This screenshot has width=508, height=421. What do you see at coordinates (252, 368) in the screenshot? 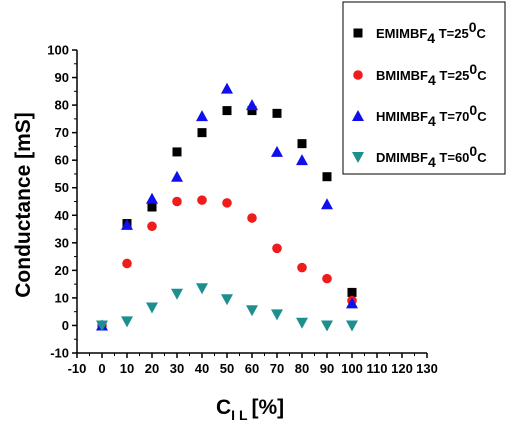
I see `x-tick-label: 60` at bounding box center [252, 368].